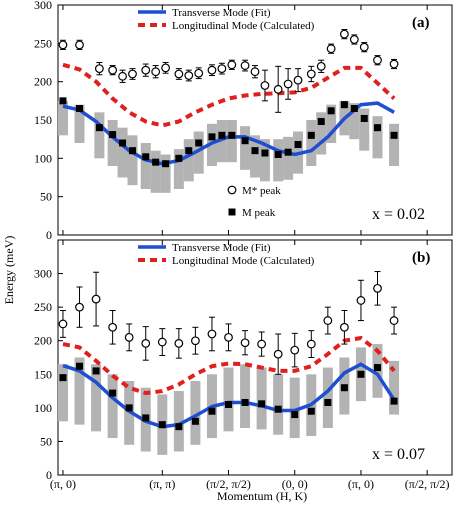  I want to click on y-tick-label: 100, so click(43, 408).